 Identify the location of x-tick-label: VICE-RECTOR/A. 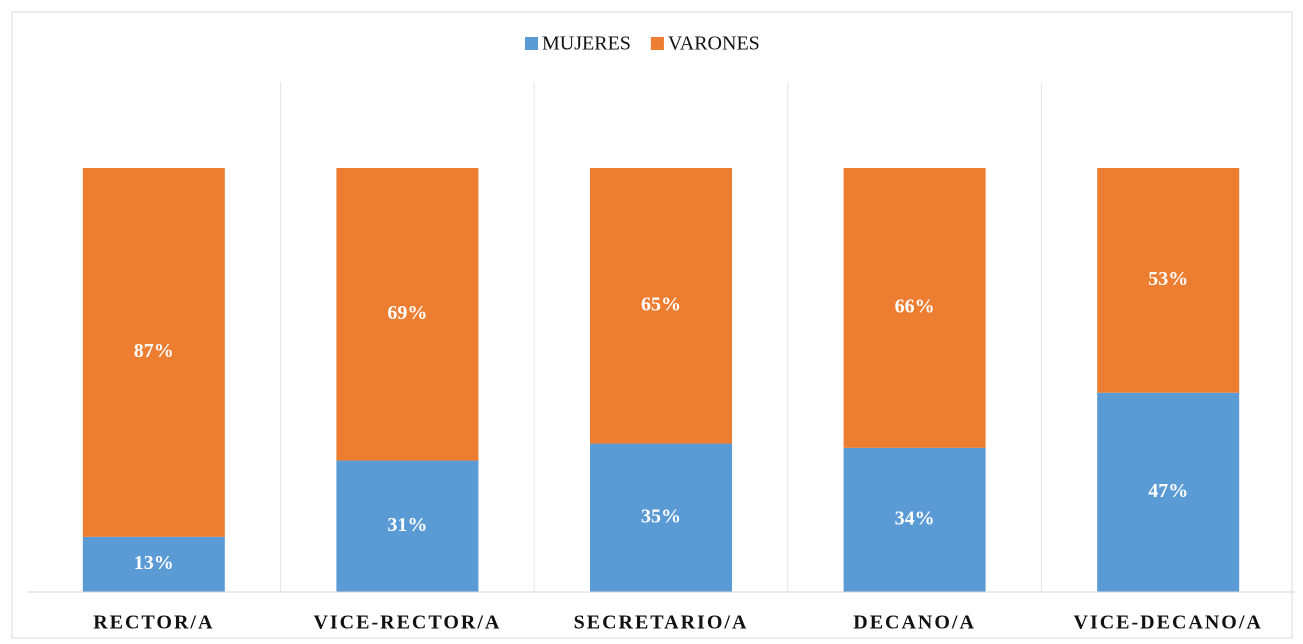
(407, 623).